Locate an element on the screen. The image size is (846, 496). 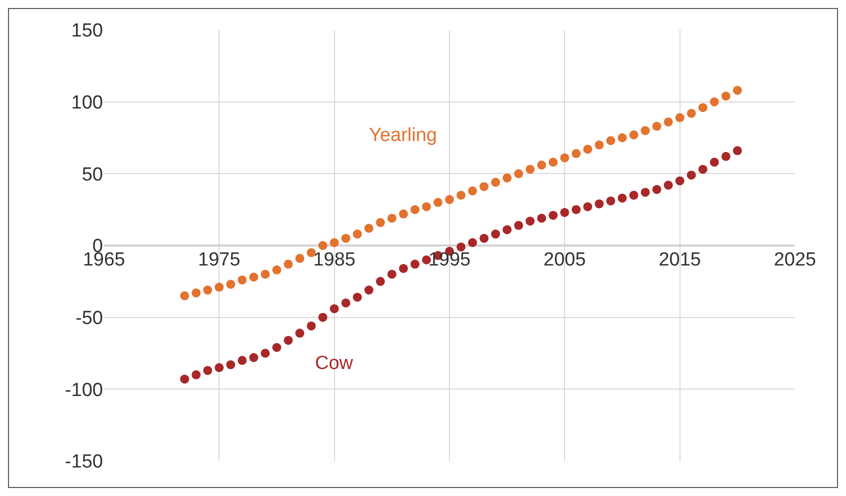
y-tick-label: -50 is located at coordinates (89, 318).